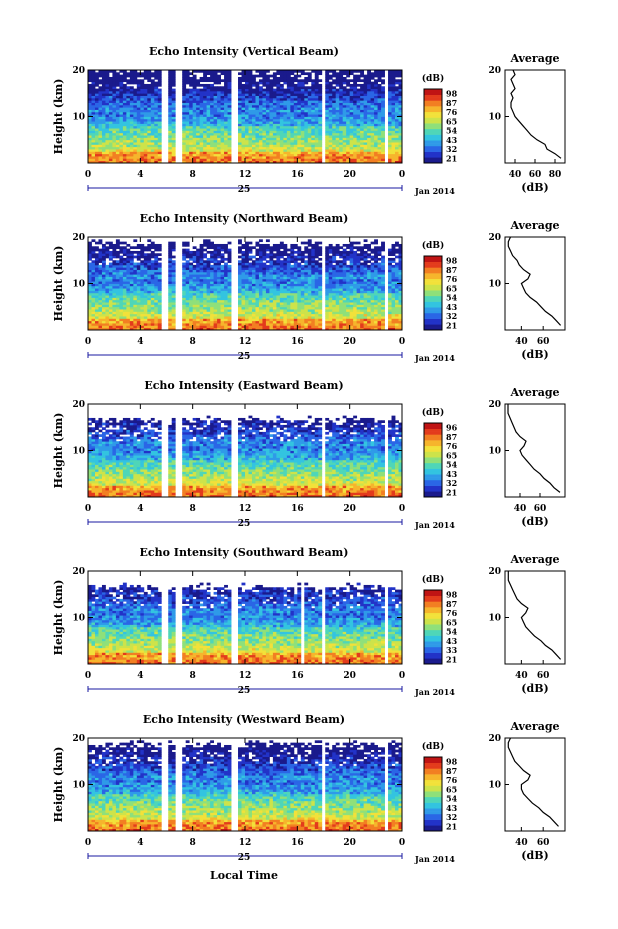 The height and width of the screenshot is (929, 618). Describe the element at coordinates (58, 117) in the screenshot. I see `y-axis-label: Height (km)` at that location.